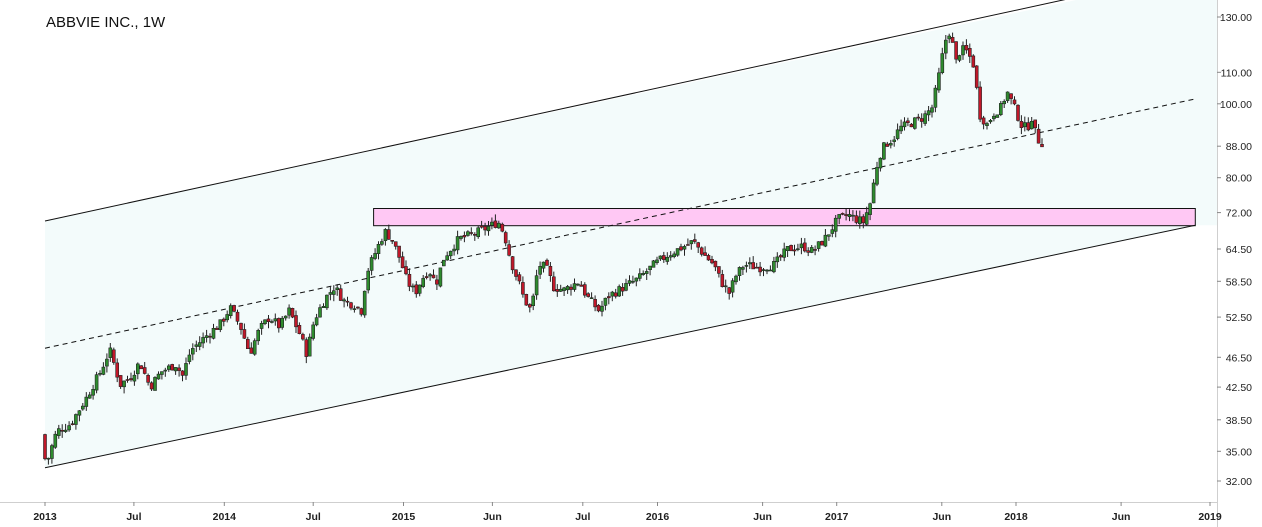  What do you see at coordinates (1239, 214) in the screenshot?
I see `y-tick-label: 72.00` at bounding box center [1239, 214].